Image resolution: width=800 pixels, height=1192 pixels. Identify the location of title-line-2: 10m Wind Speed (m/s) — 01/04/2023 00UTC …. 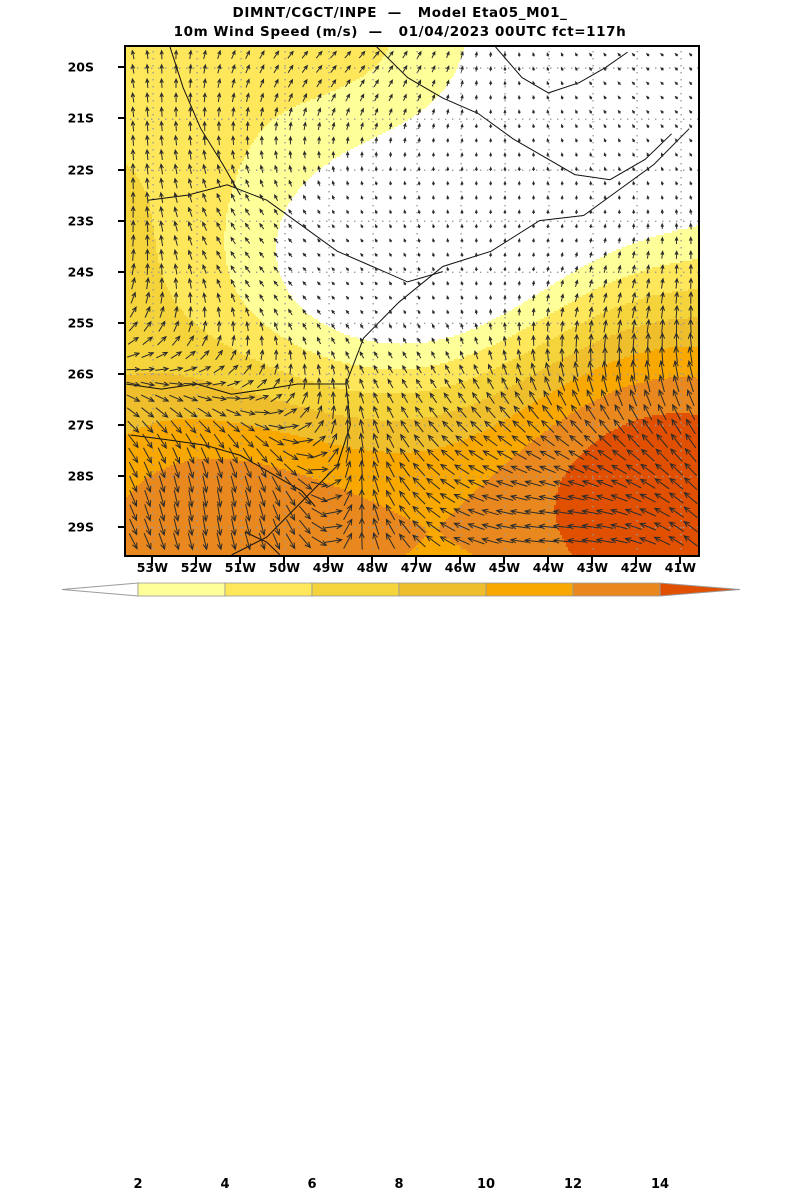
(400, 32).